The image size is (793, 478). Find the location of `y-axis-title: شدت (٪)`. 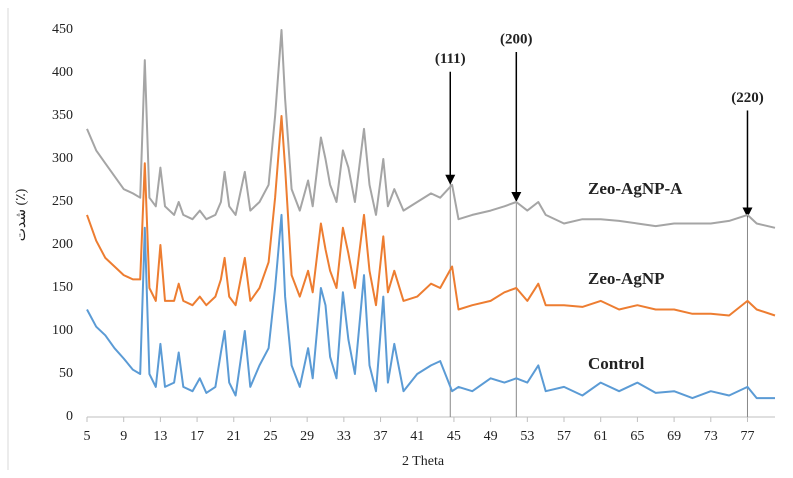

y-axis-title: شدت (٪) is located at coordinates (21, 214).